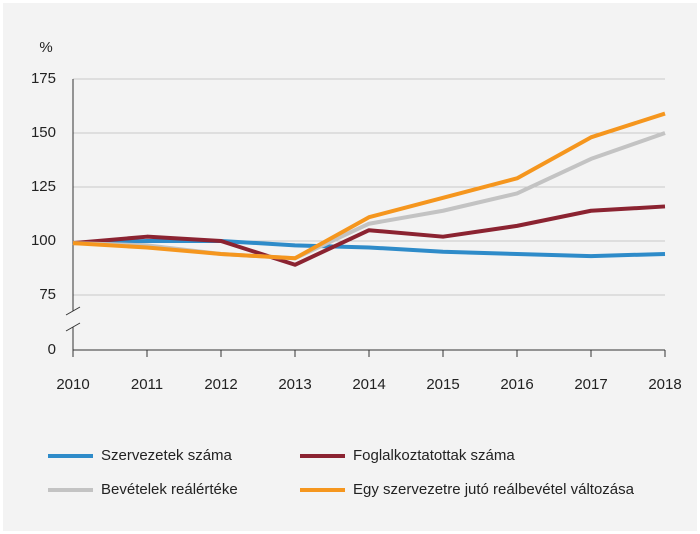 The image size is (700, 534). What do you see at coordinates (294, 384) in the screenshot?
I see `x-tick-label: 2013` at bounding box center [294, 384].